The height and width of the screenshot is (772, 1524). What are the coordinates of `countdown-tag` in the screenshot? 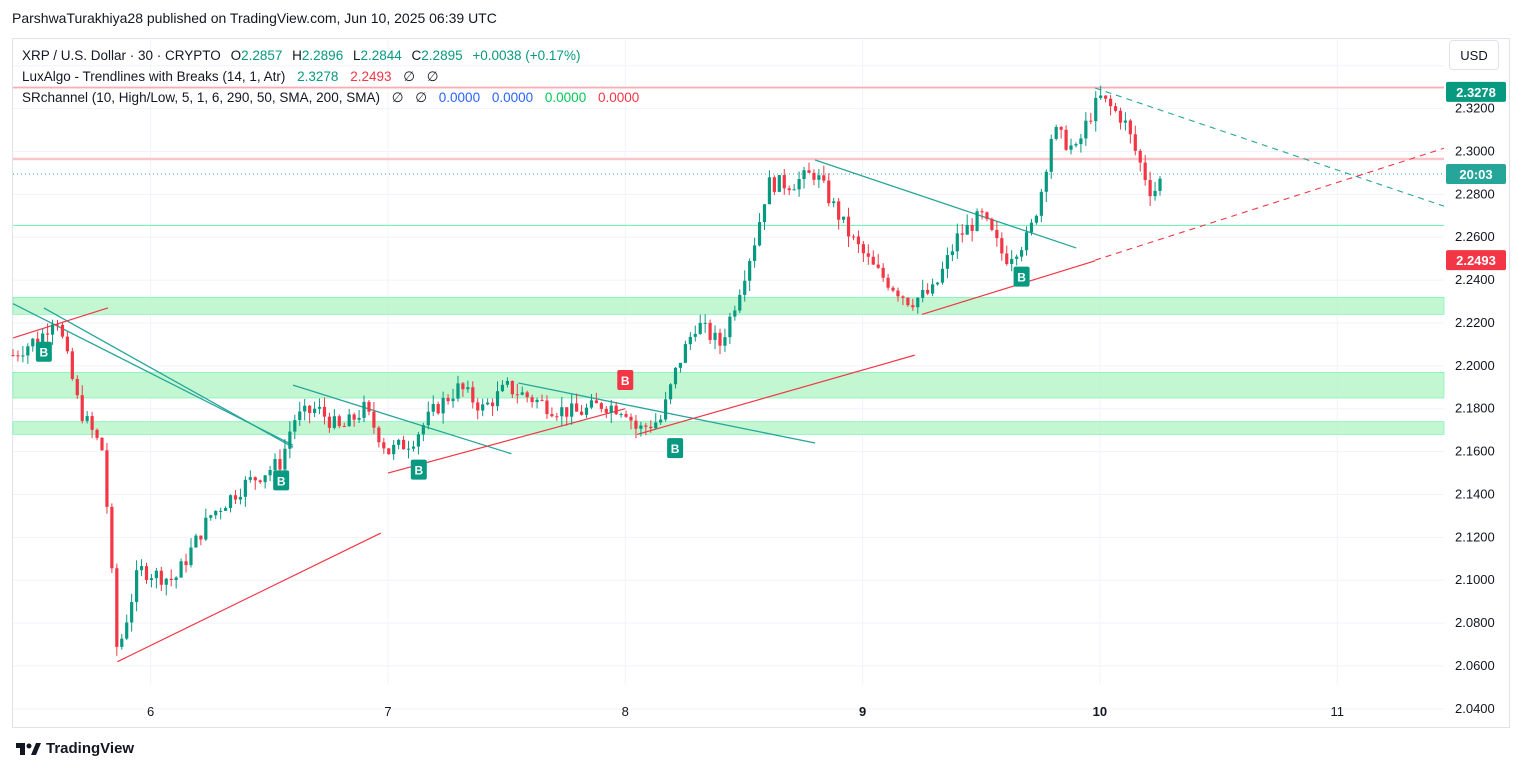 It's located at (1476, 173).